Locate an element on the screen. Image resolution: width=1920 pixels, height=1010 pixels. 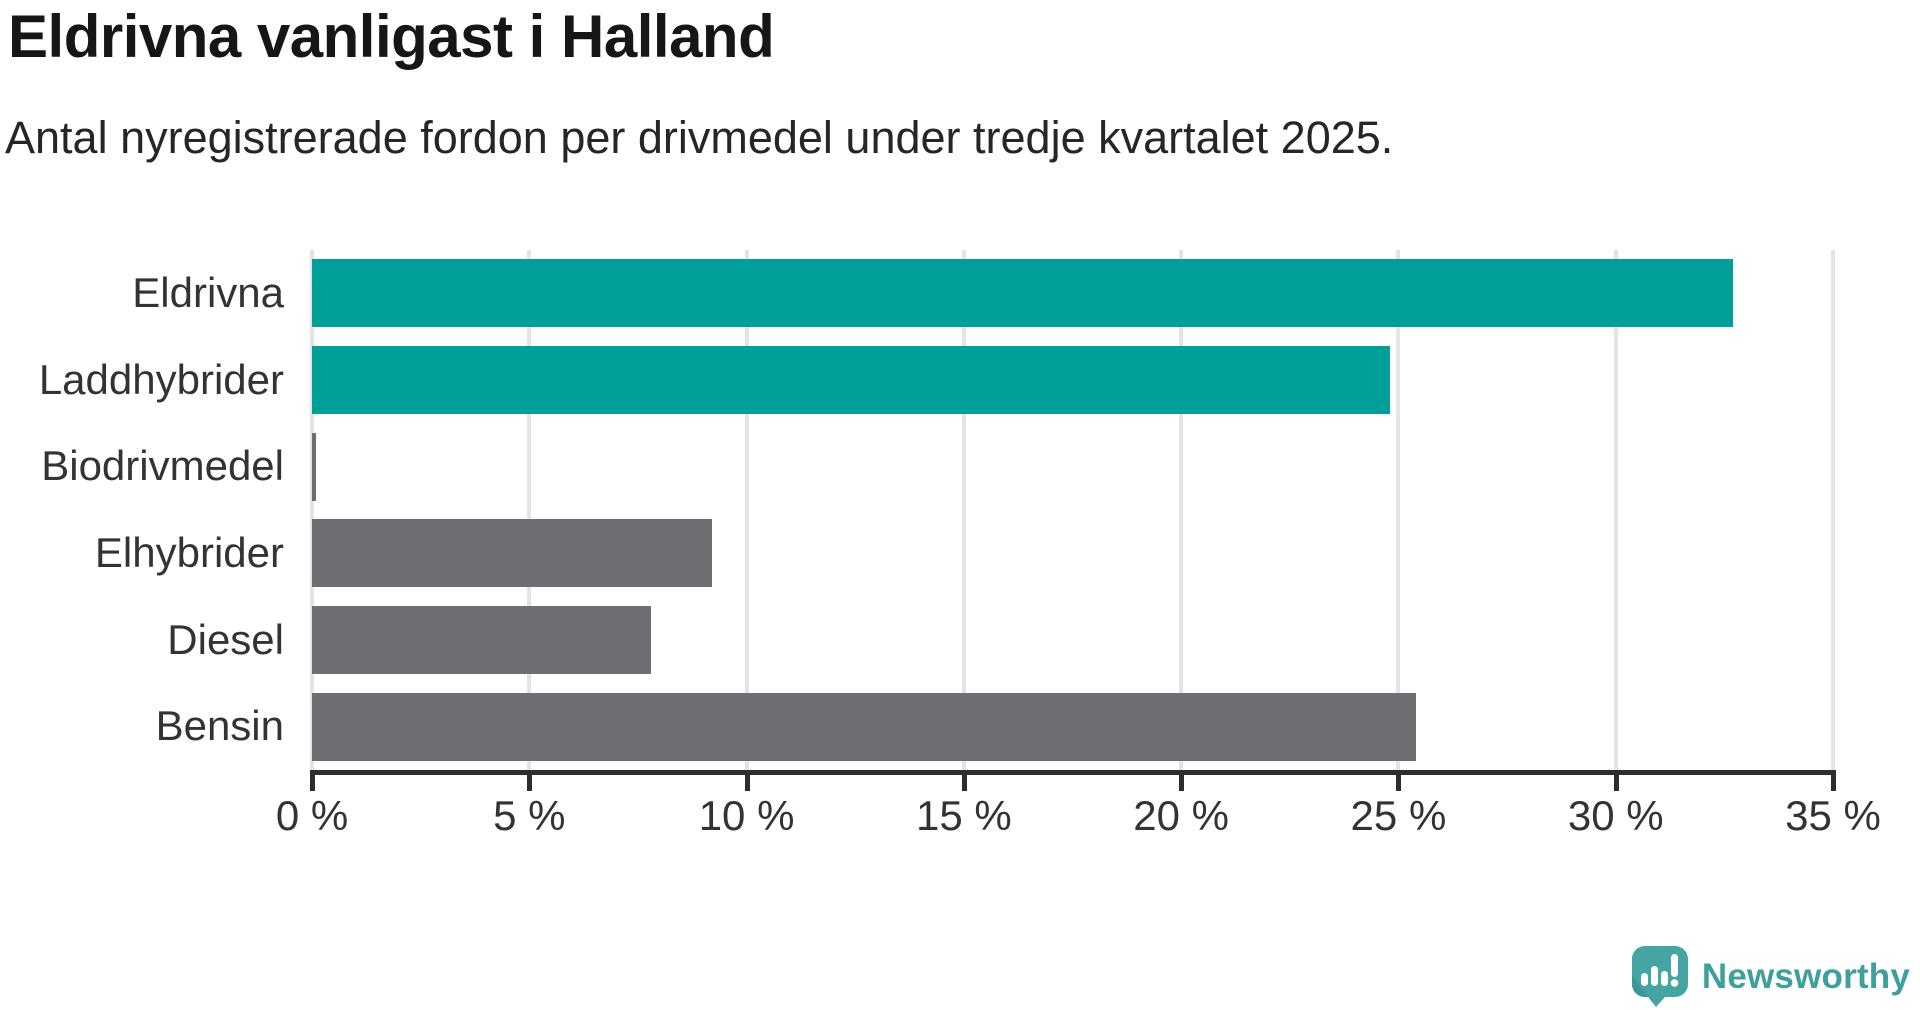
x-tick-label-10: 10 % is located at coordinates (746, 815).